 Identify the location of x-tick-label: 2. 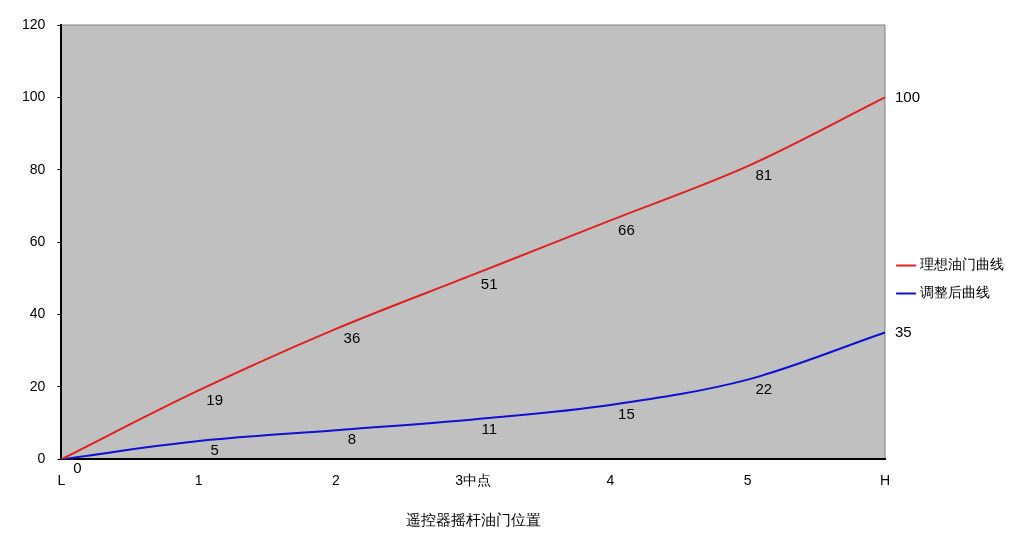
(336, 480).